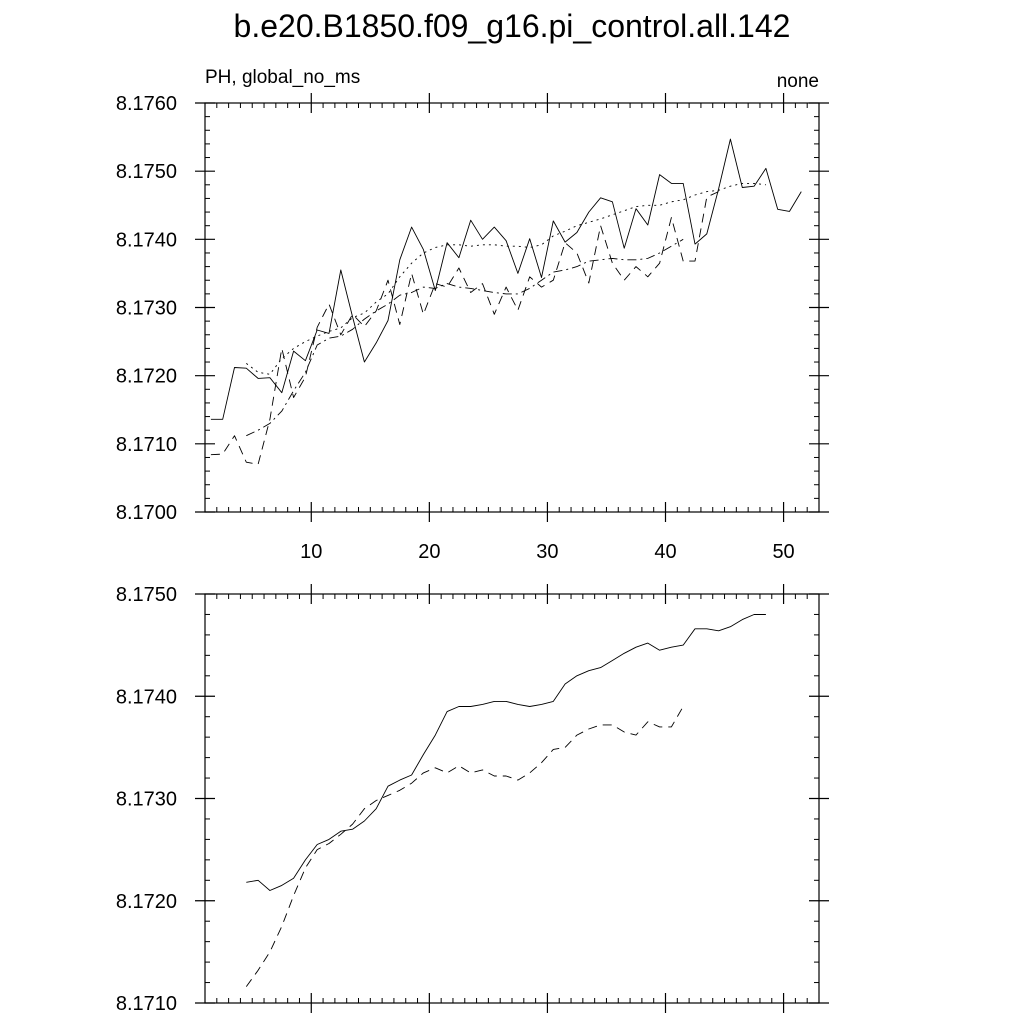 Image resolution: width=1024 pixels, height=1024 pixels. I want to click on y-tick-label: 8.1760, so click(146, 104).